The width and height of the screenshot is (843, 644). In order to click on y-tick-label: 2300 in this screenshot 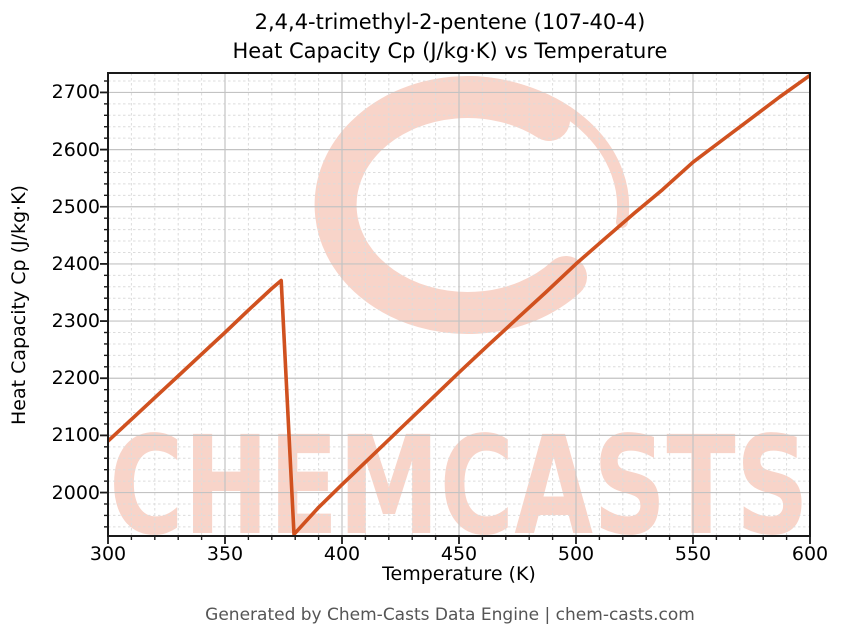, I will do `click(75, 321)`.